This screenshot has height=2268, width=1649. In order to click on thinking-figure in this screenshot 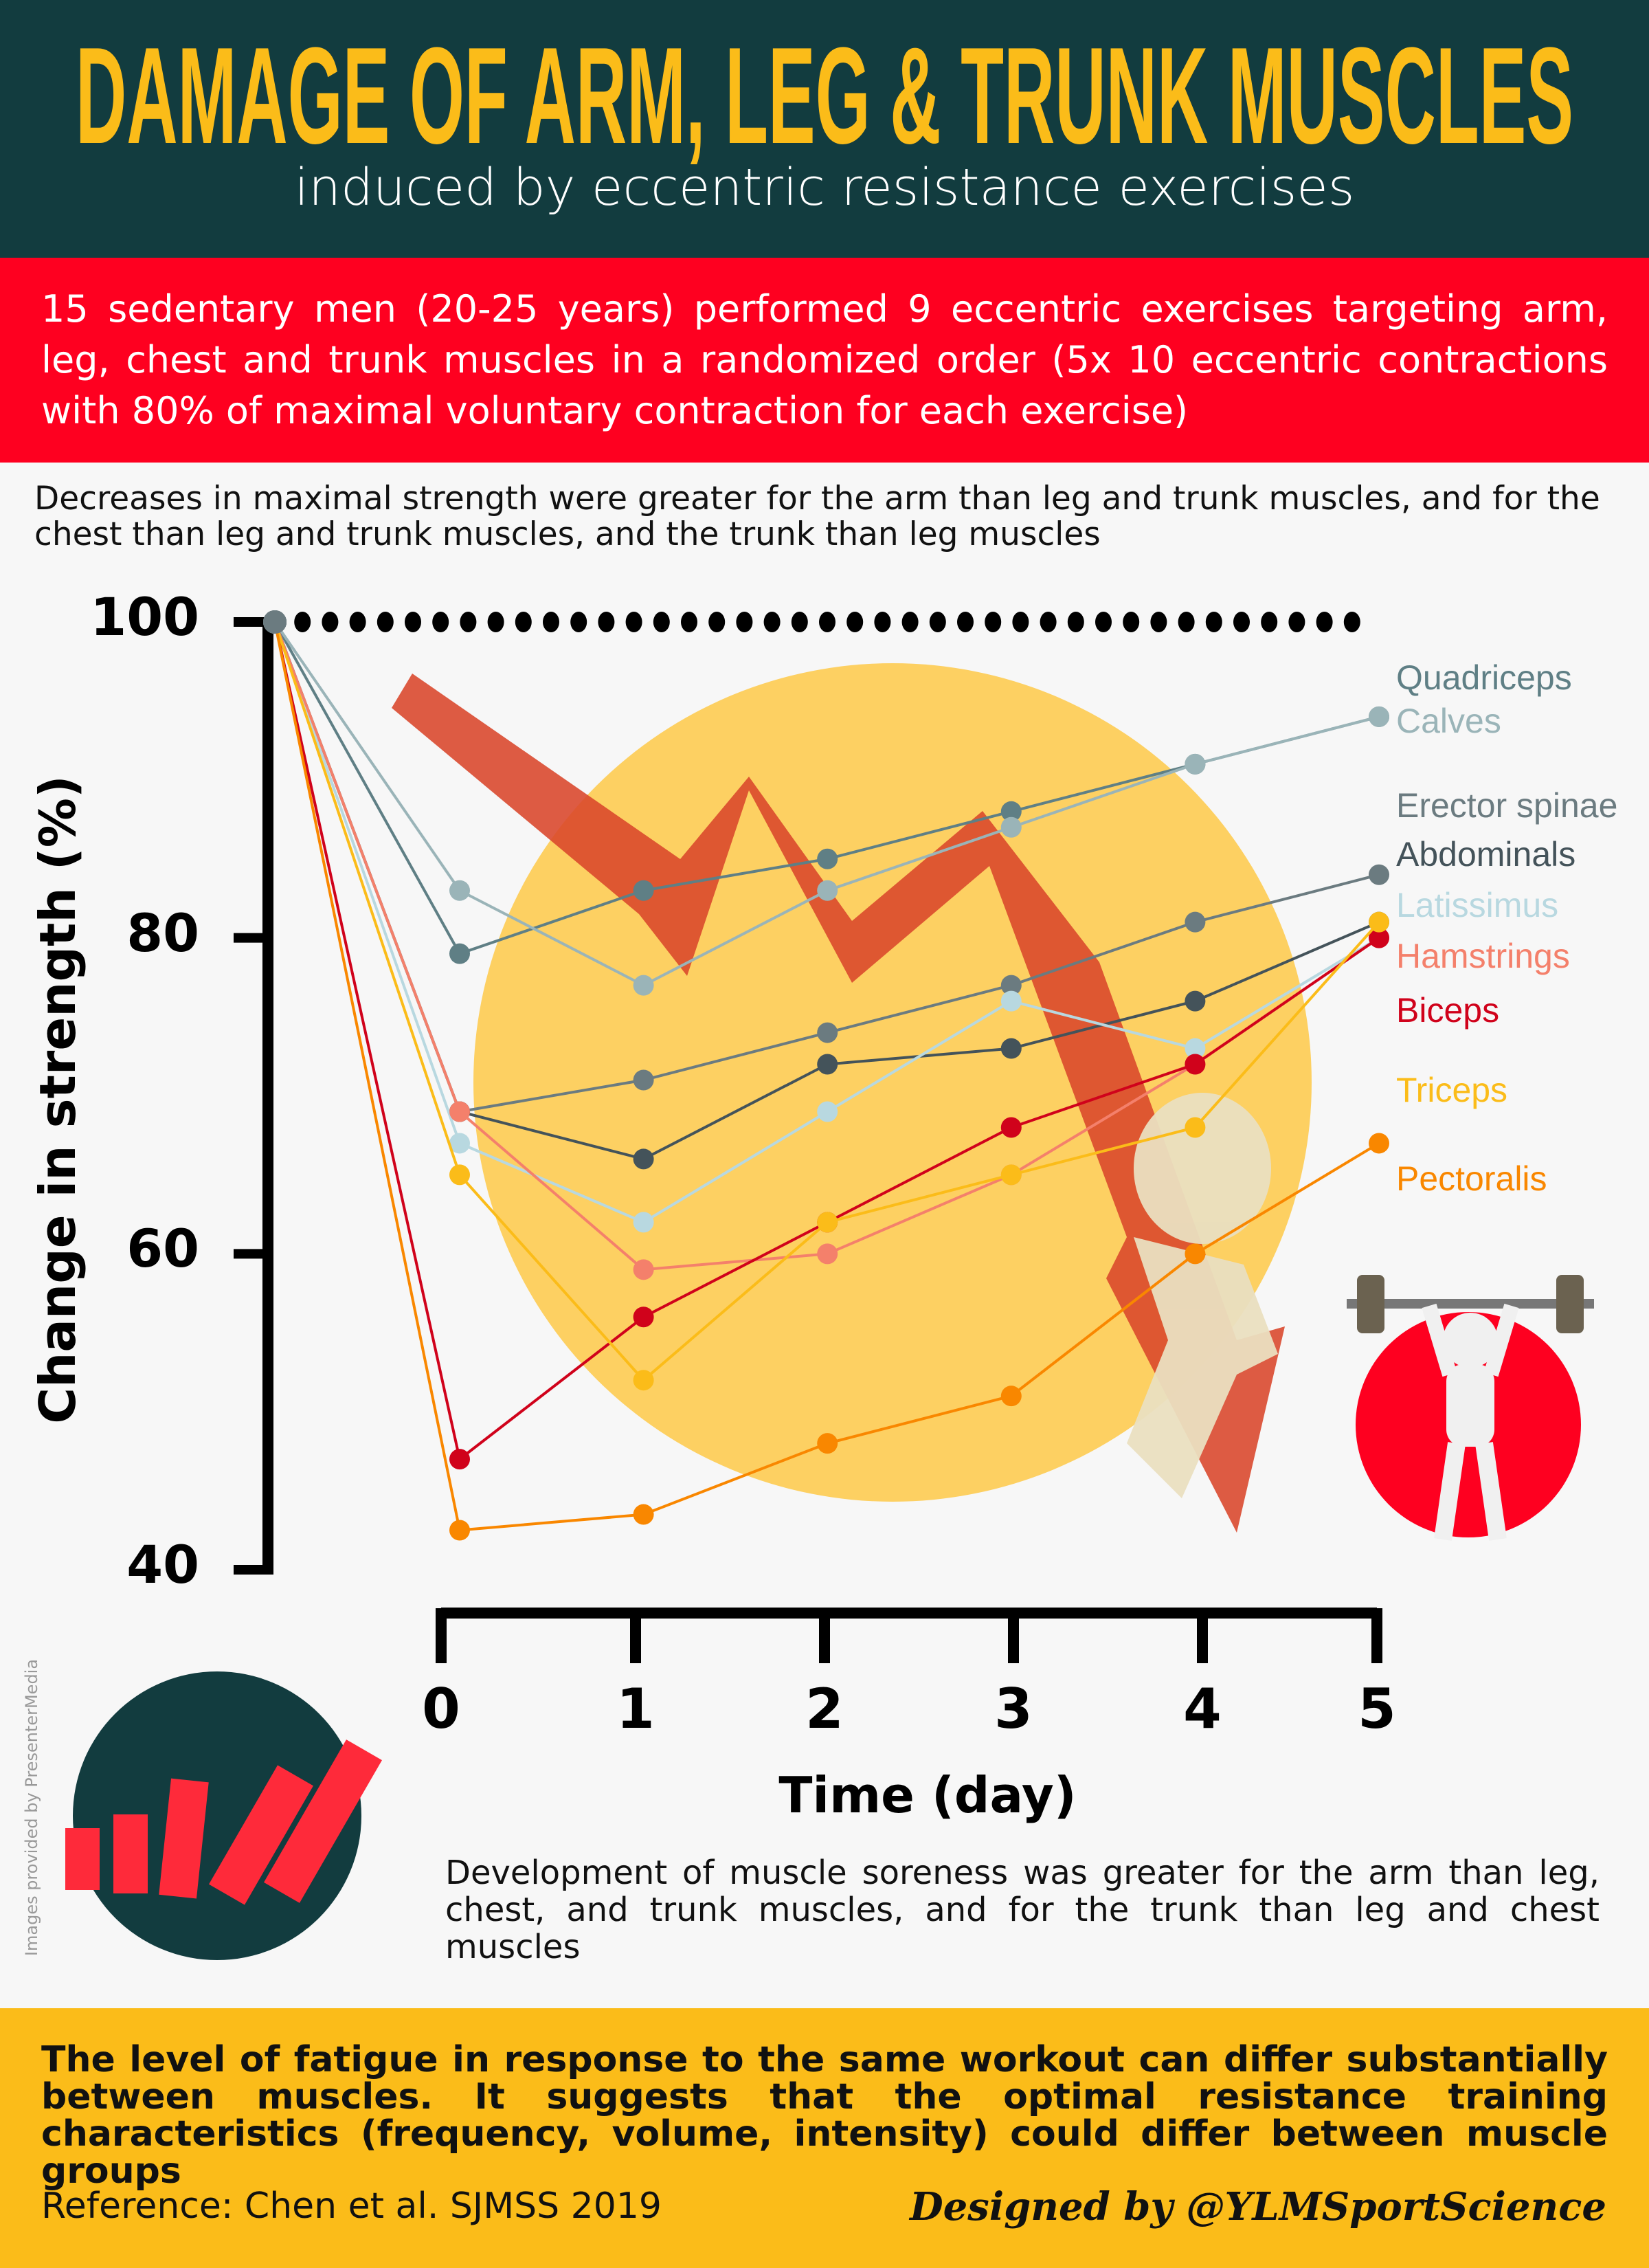, I will do `click(1202, 1295)`.